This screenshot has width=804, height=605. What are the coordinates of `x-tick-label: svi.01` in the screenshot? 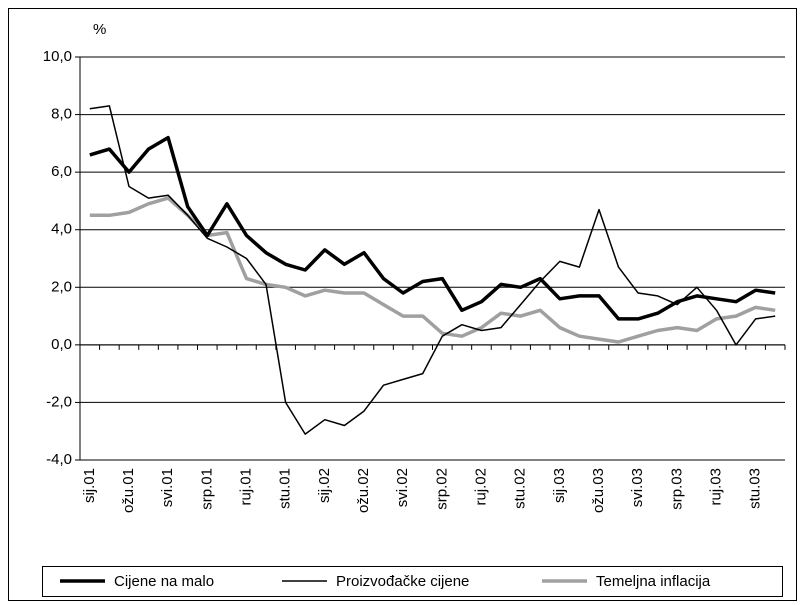 It's located at (167, 487).